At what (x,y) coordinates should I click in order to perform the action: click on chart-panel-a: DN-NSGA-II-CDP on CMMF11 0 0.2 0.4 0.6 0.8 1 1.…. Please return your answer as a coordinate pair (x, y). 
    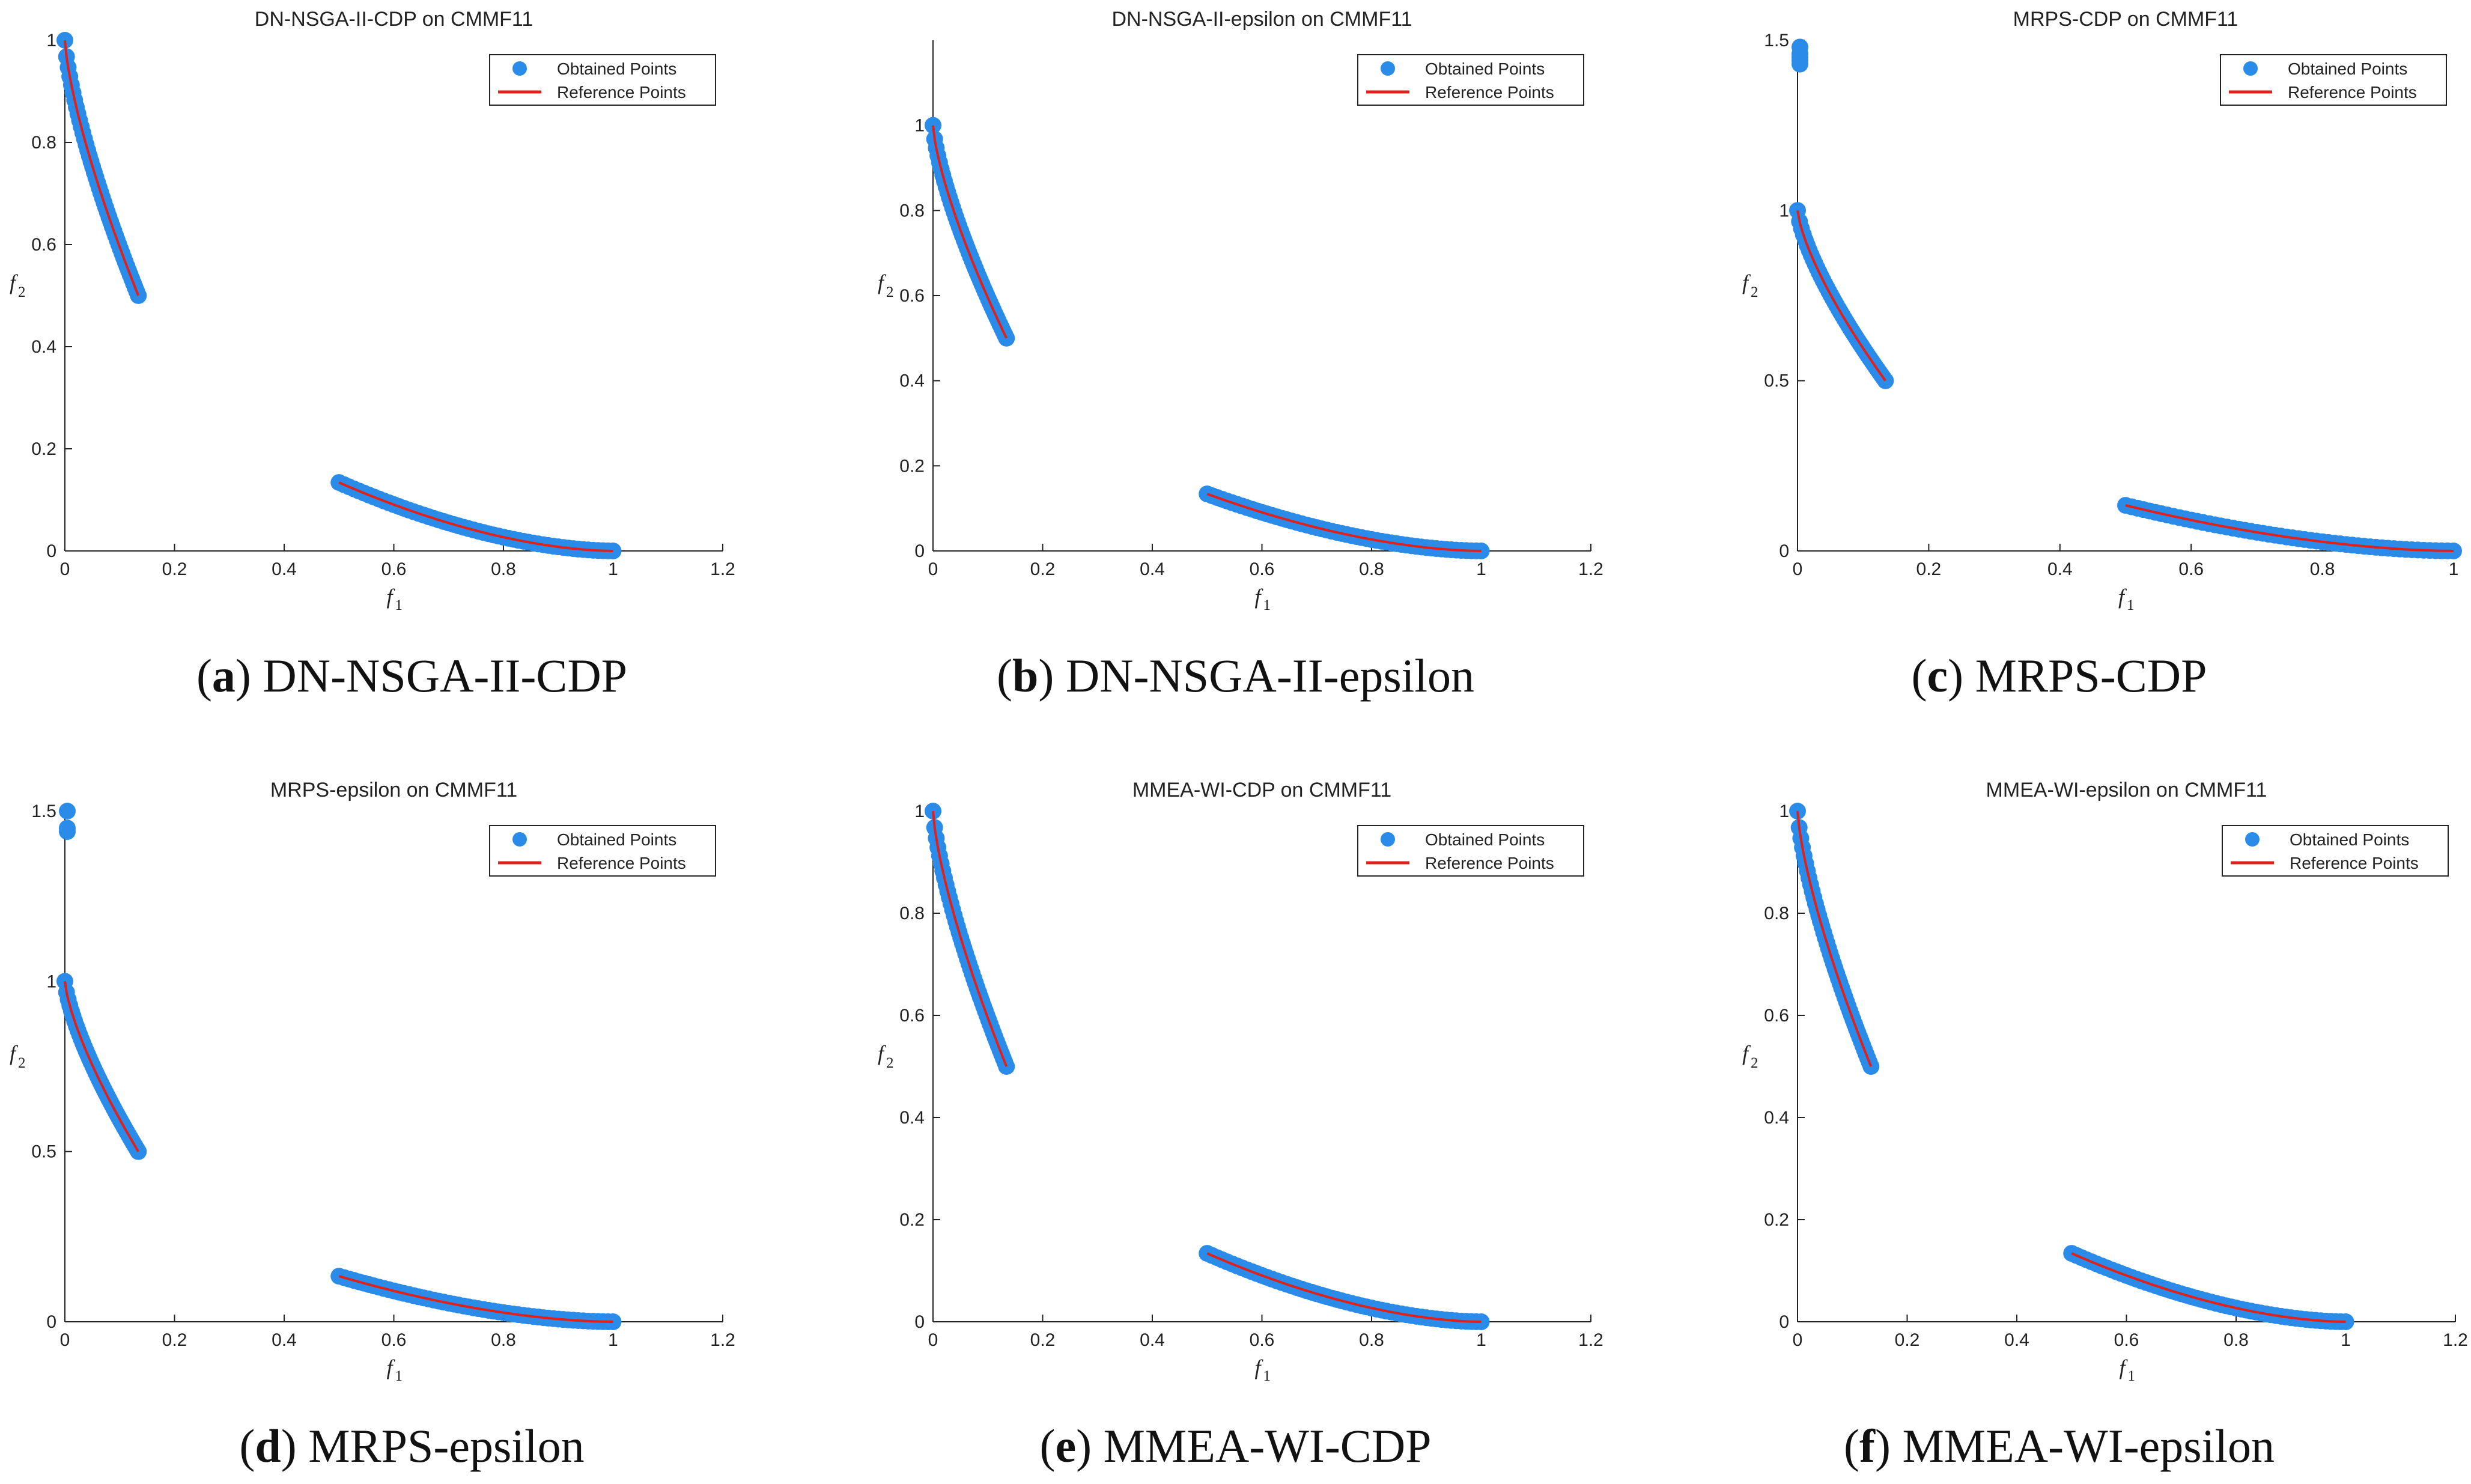
    Looking at the image, I should click on (372, 310).